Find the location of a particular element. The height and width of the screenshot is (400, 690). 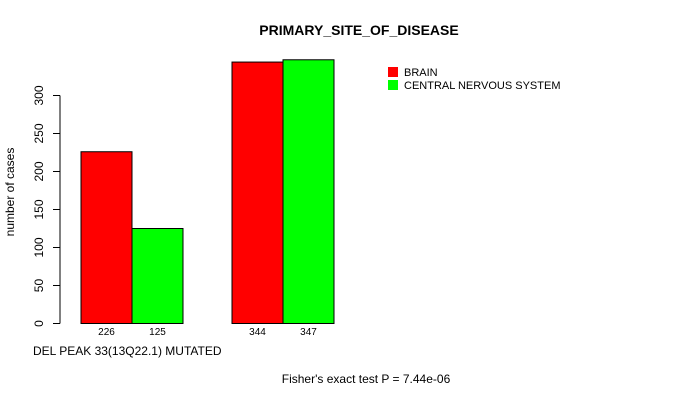

y-tick-label: 300 is located at coordinates (39, 95).